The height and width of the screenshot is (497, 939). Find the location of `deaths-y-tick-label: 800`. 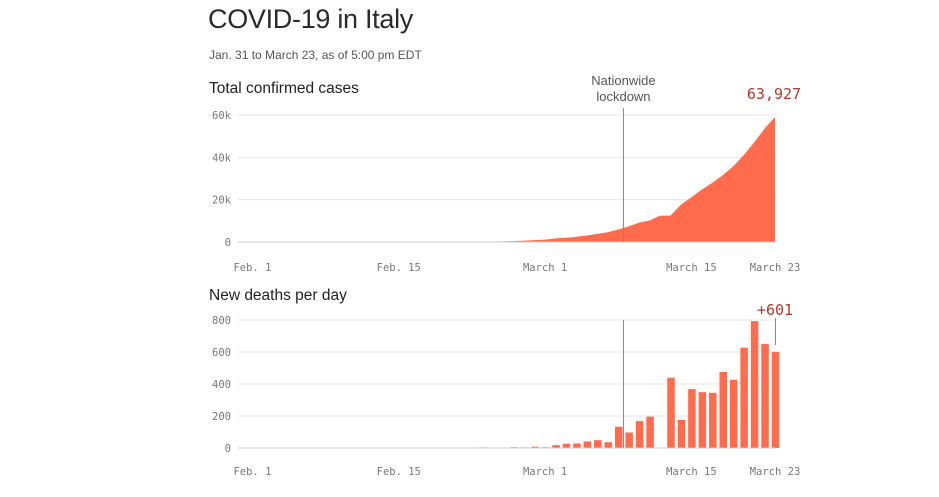

deaths-y-tick-label: 800 is located at coordinates (221, 321).